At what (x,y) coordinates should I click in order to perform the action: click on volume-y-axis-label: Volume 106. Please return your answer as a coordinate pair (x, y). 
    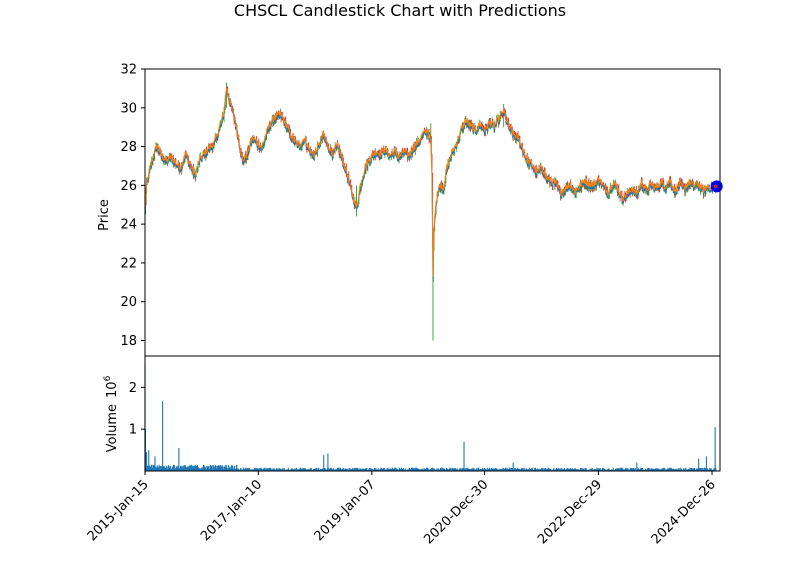
    Looking at the image, I should click on (111, 413).